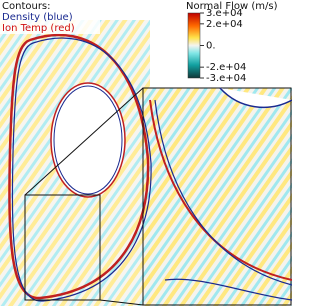  I want to click on colorbar-tick-label: -3.e+04, so click(226, 78).